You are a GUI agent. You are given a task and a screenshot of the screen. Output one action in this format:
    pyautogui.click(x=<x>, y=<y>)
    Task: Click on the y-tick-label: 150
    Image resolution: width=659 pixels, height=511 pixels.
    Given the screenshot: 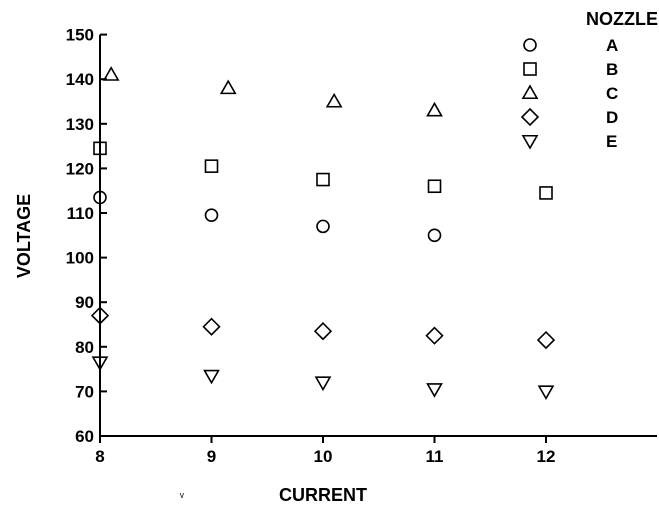 What is the action you would take?
    pyautogui.click(x=80, y=35)
    